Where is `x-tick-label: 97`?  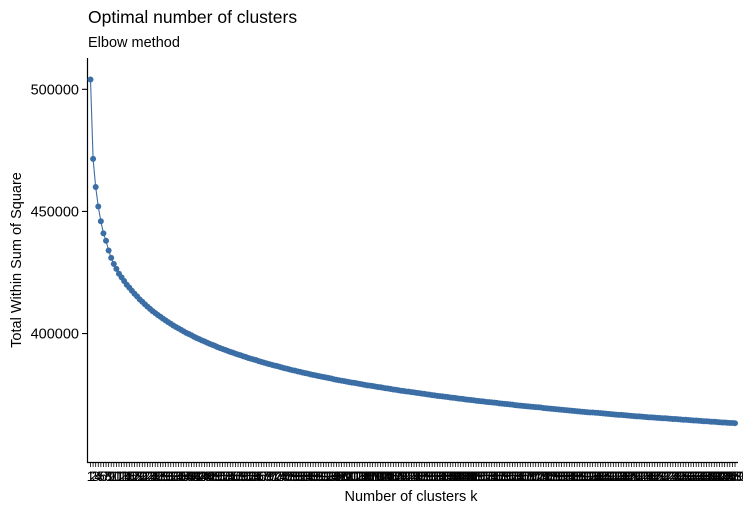
x-tick-label: 97 is located at coordinates (339, 476).